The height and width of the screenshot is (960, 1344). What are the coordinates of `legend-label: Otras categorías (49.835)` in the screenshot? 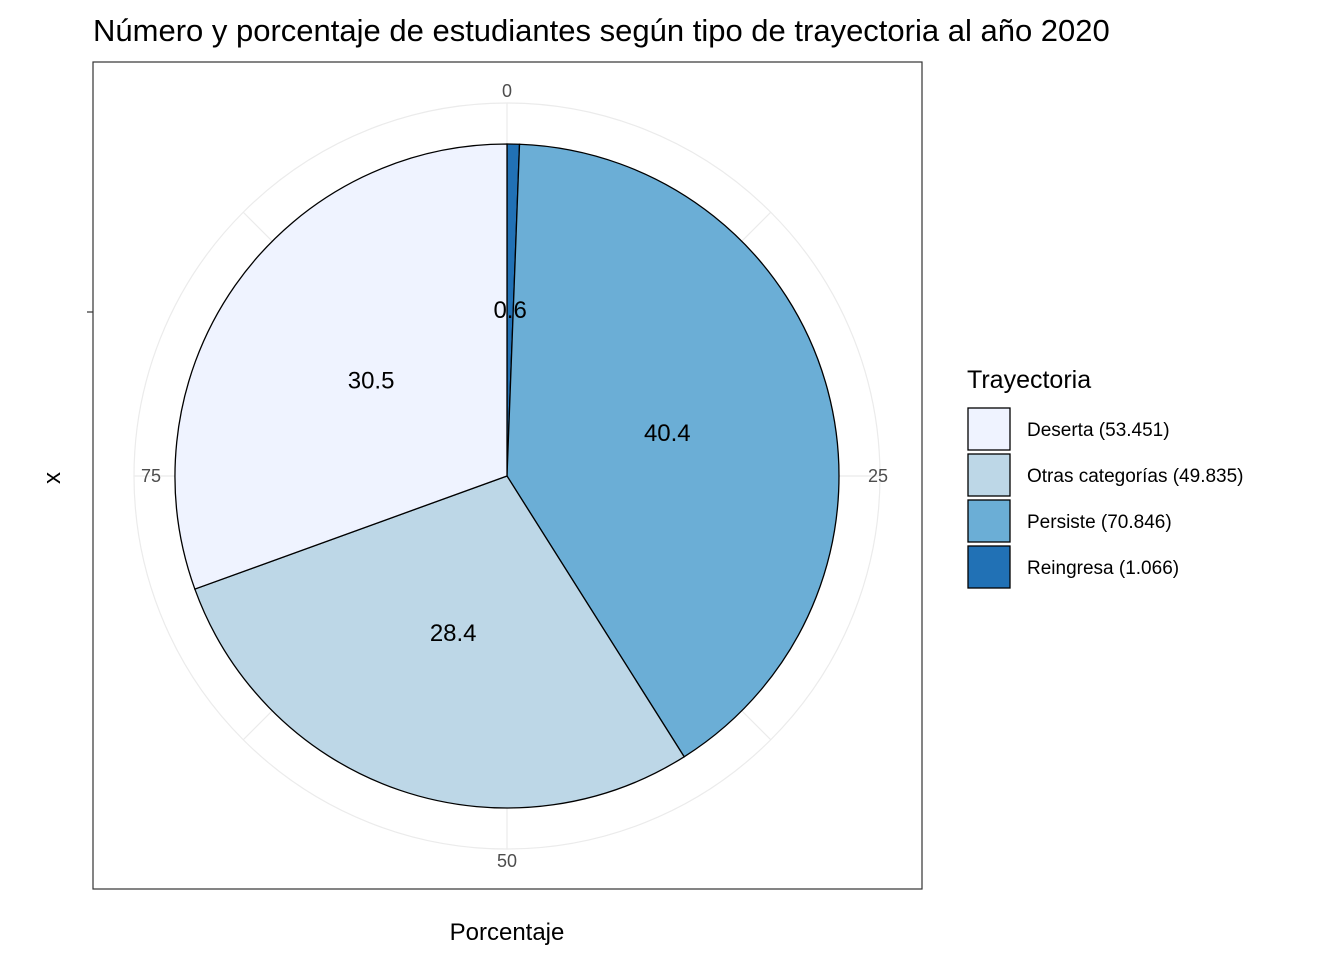 It's located at (1135, 476).